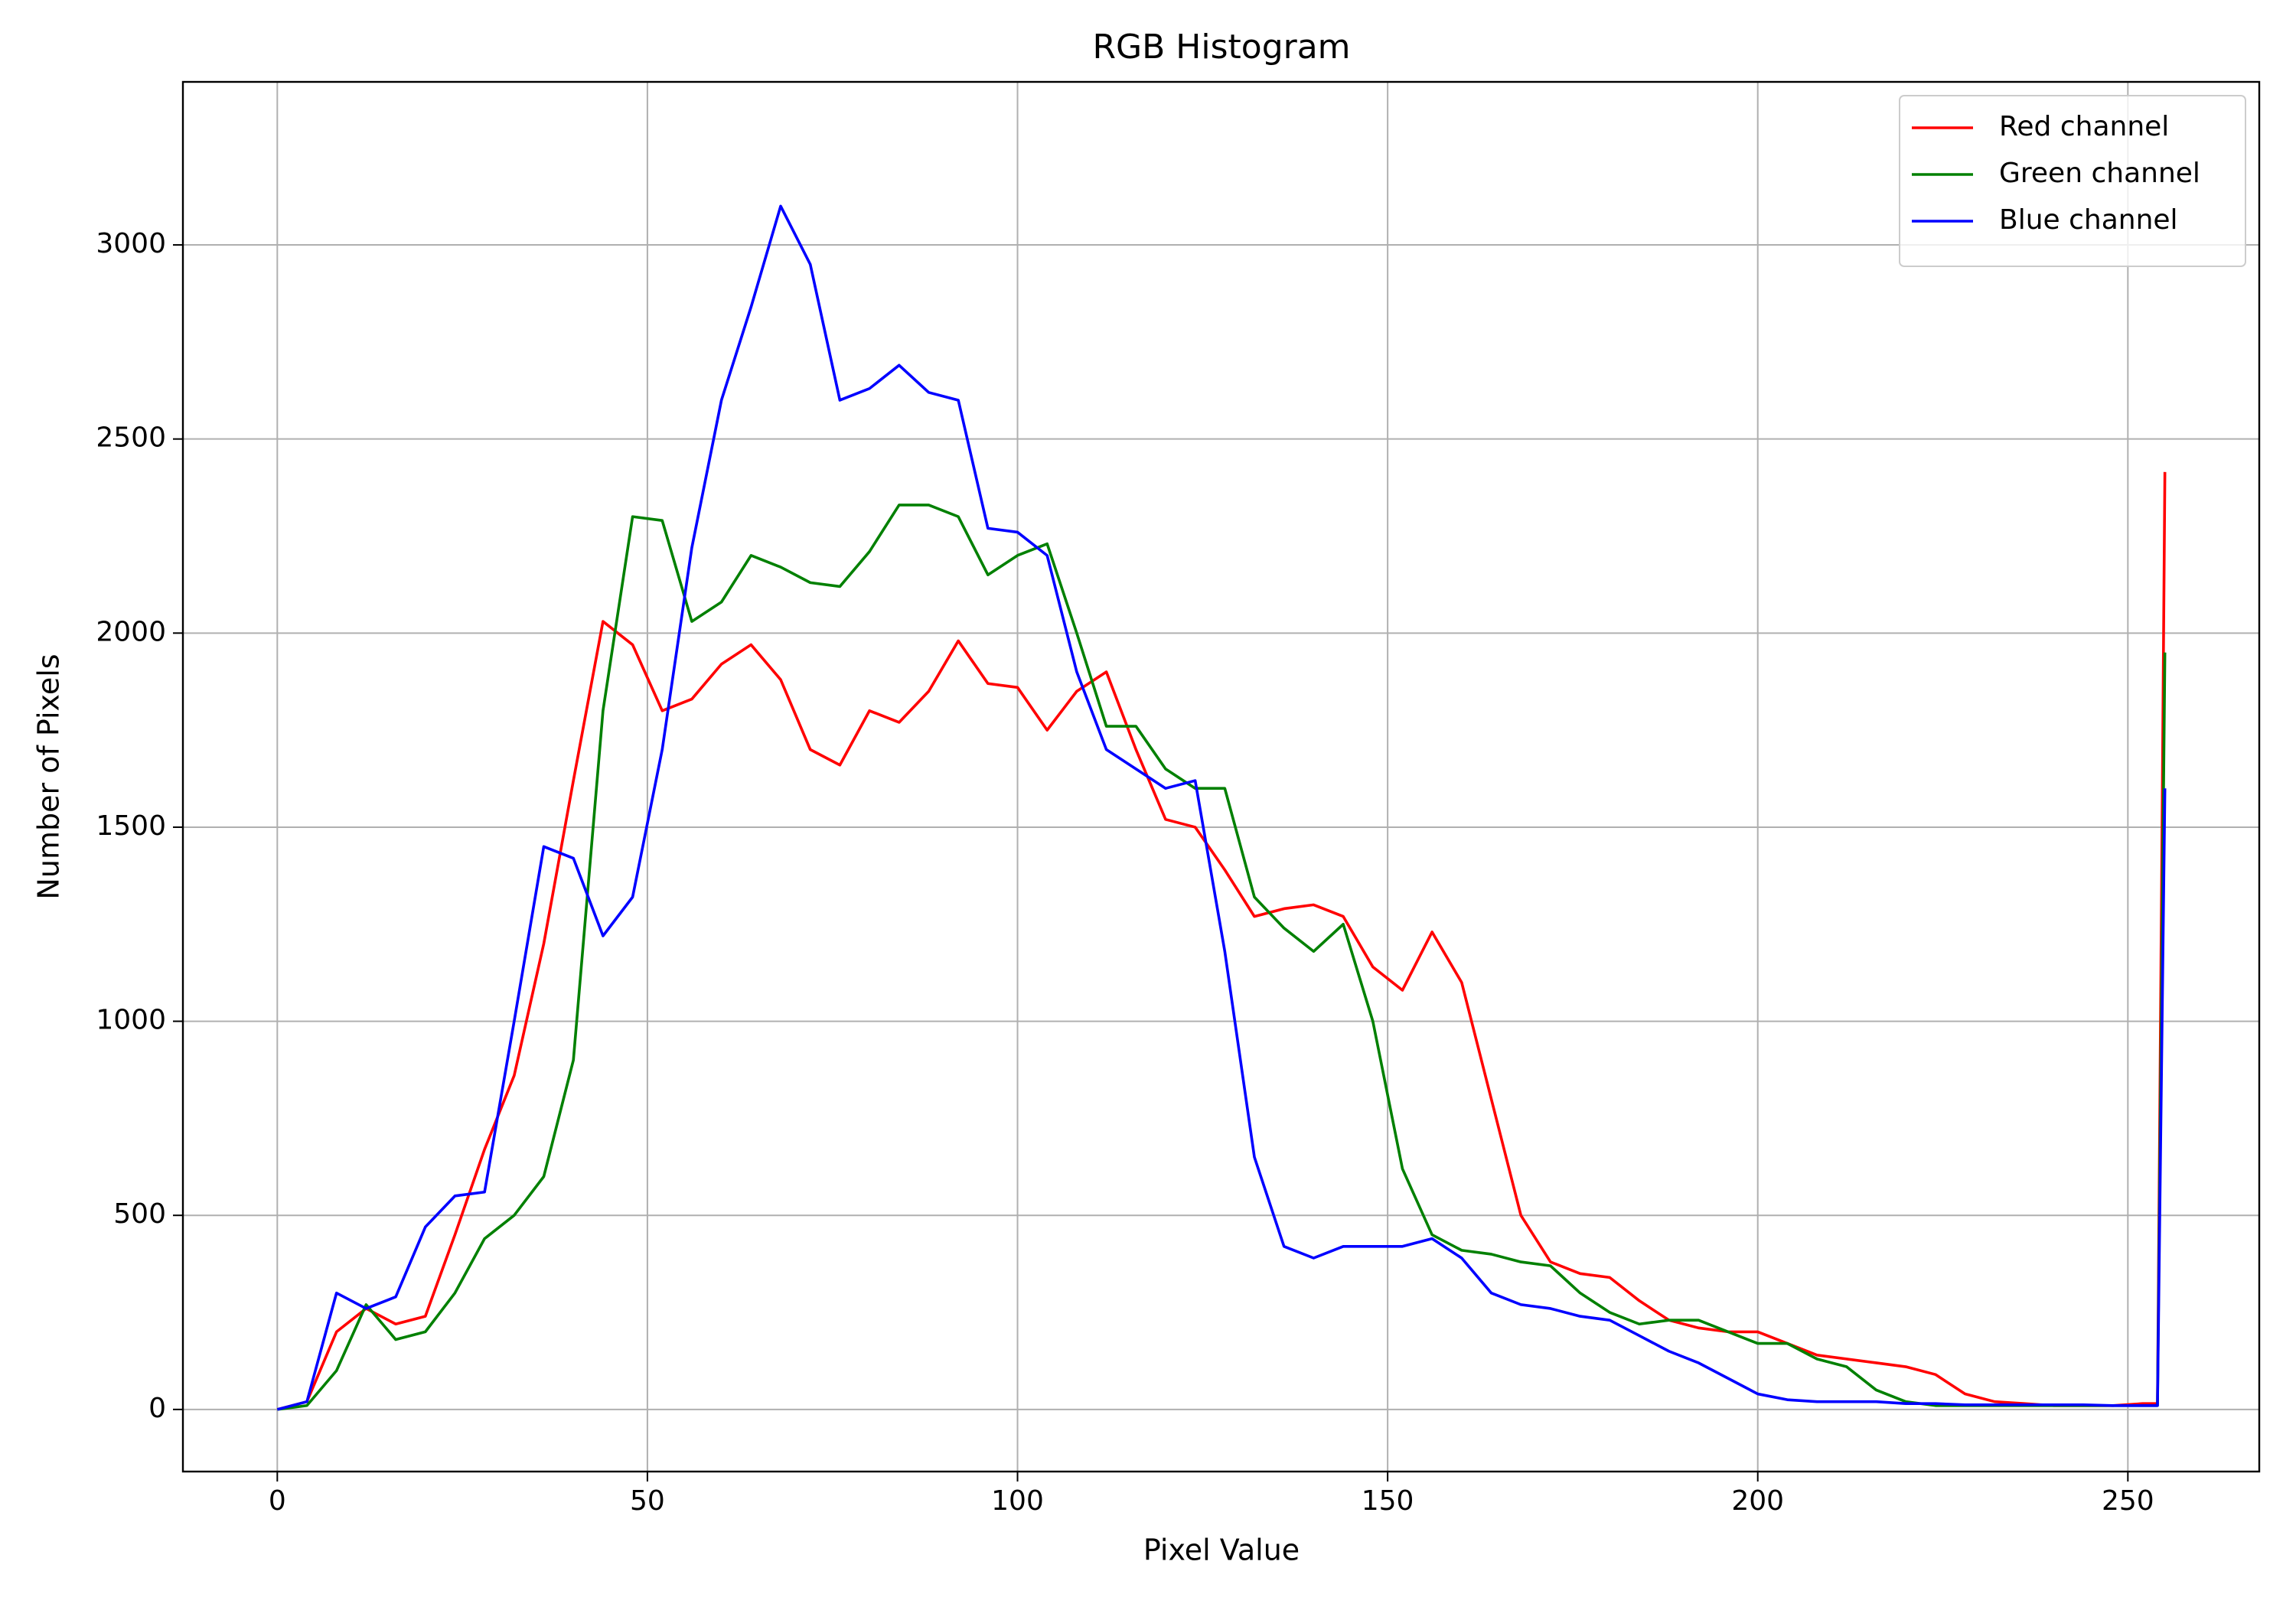 The width and height of the screenshot is (2296, 1607). I want to click on y-tick-label: 3000, so click(131, 243).